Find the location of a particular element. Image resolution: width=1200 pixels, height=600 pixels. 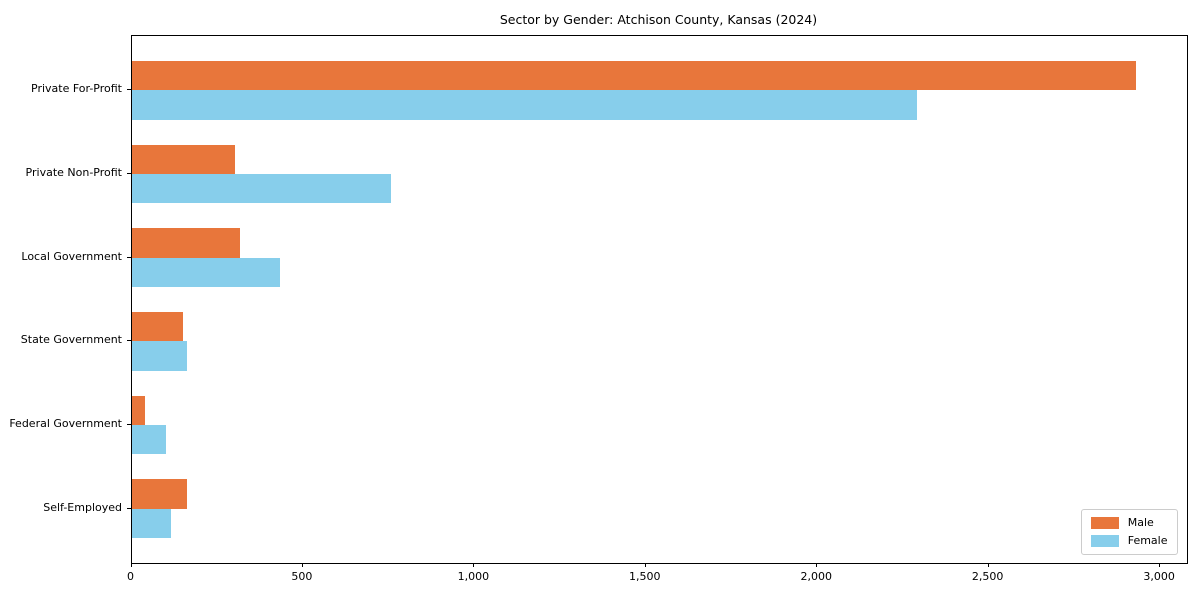

bar-female-local-government is located at coordinates (205, 272).